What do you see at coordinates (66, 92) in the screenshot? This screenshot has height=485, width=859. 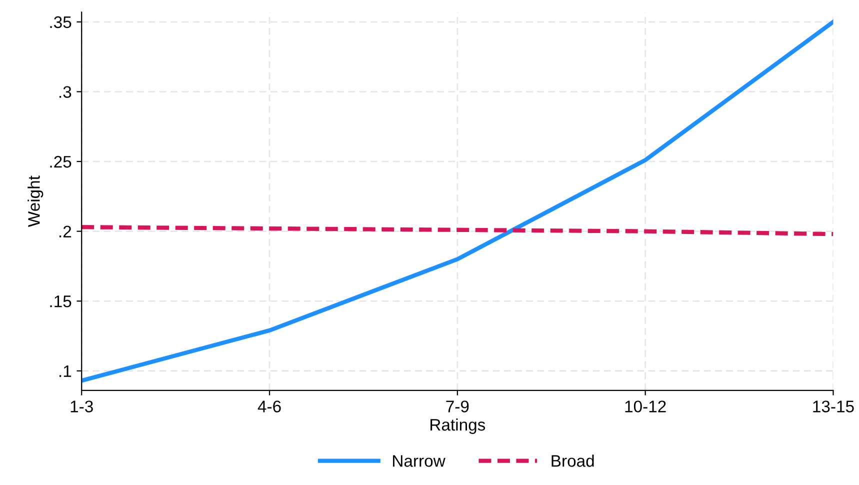 I see `y-tick-label: .3` at bounding box center [66, 92].